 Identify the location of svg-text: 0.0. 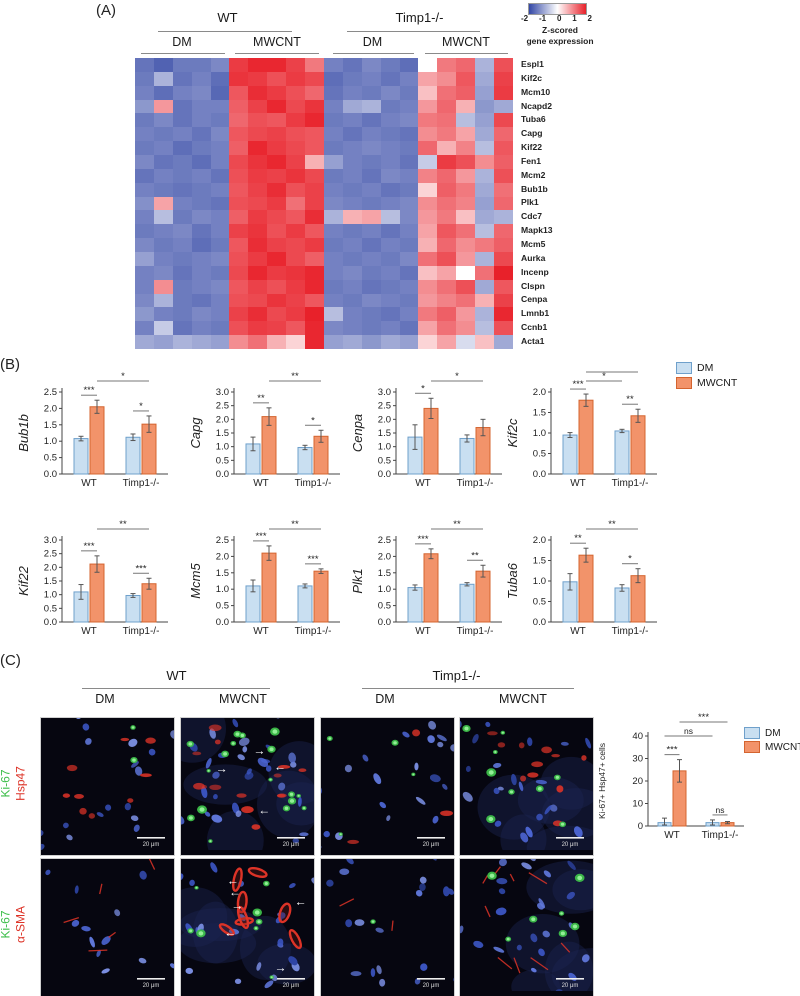
(50, 474).